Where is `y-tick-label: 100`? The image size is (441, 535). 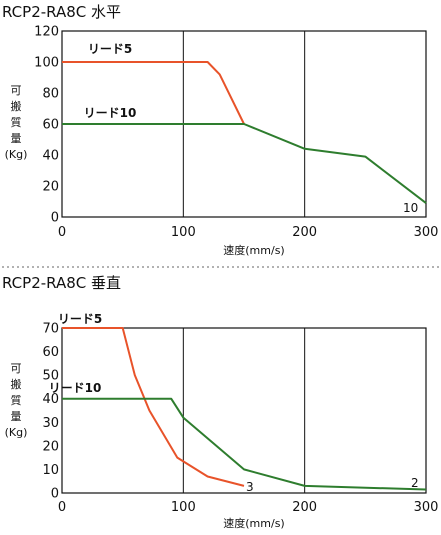
y-tick-label: 100 is located at coordinates (46, 63).